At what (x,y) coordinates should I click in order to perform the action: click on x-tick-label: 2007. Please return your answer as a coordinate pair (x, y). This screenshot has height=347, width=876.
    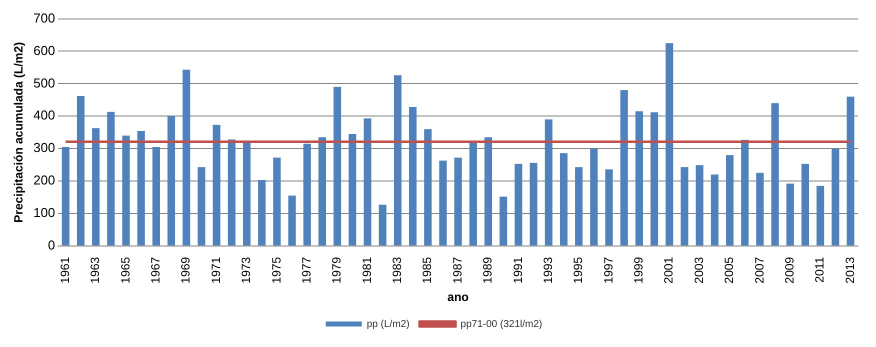
    Looking at the image, I should click on (759, 270).